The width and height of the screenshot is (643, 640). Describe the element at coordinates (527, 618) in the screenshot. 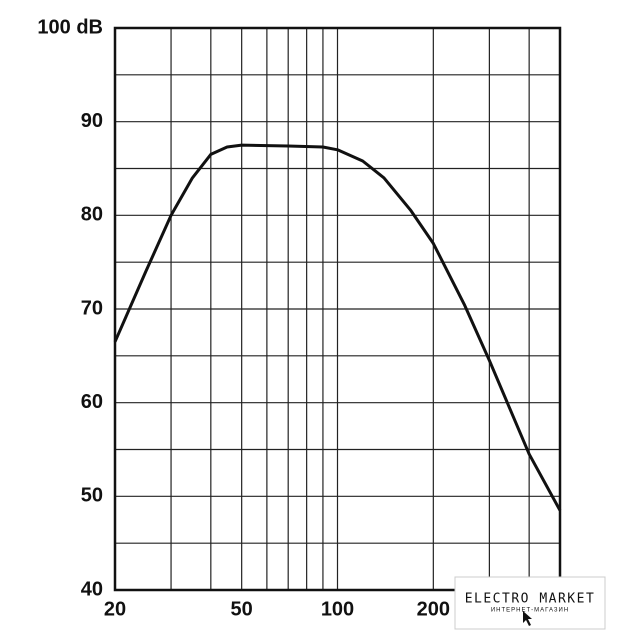

I see `cursor-icon` at that location.